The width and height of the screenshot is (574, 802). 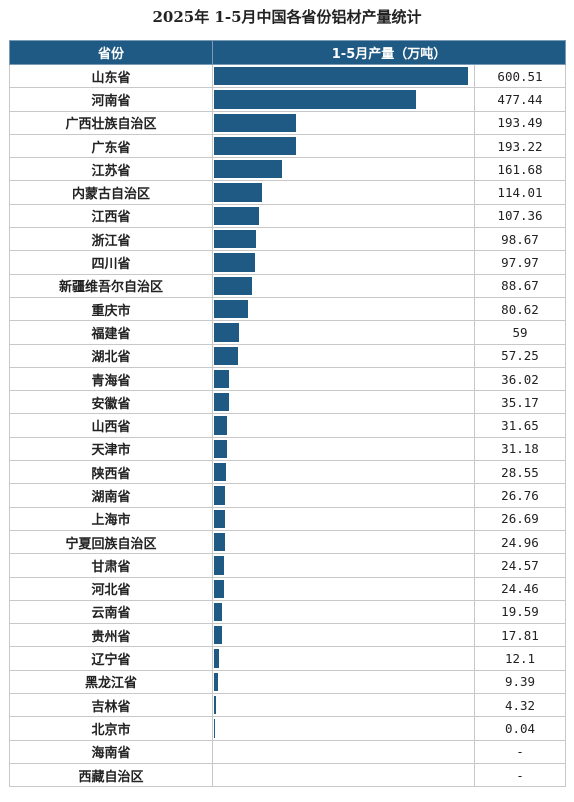 I want to click on table-row: 福建省 59, so click(x=287, y=332).